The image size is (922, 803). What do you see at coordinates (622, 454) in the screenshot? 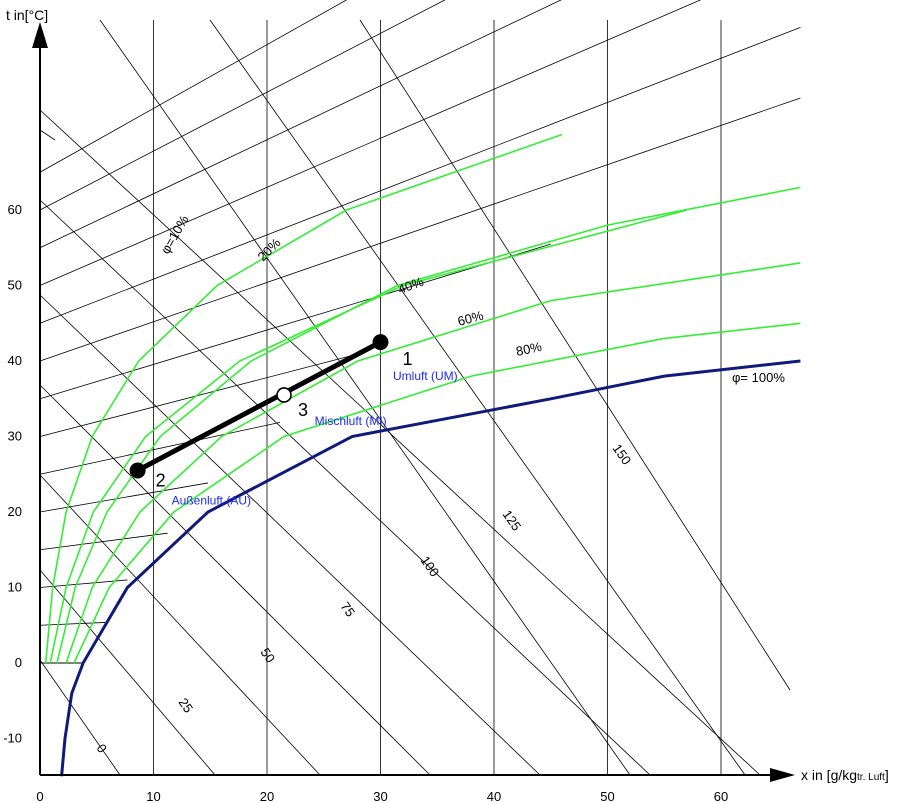
I see `enthalpy-label: 150` at bounding box center [622, 454].